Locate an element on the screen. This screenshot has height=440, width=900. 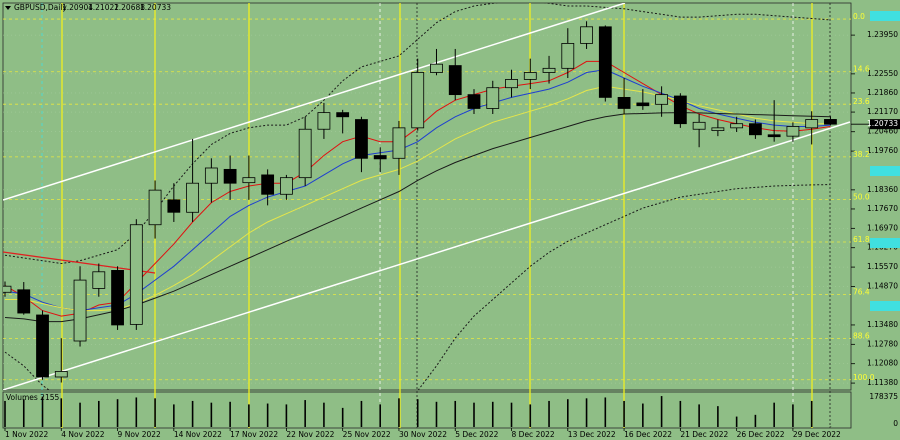
volume-bars is located at coordinates (418, 411).